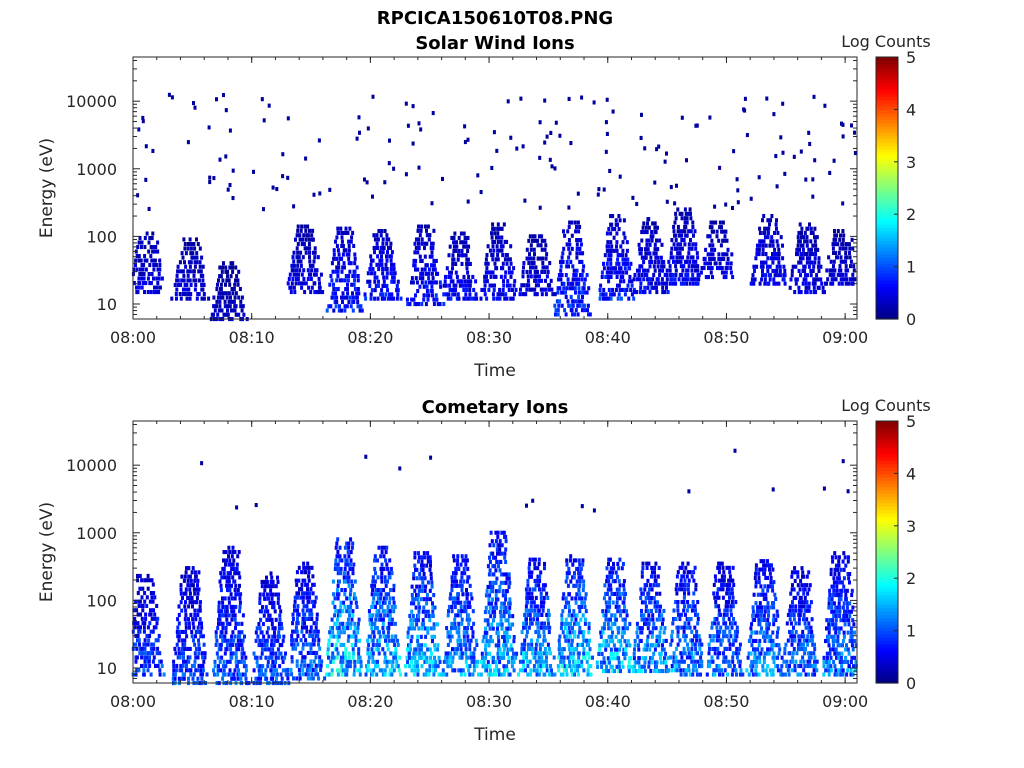 The width and height of the screenshot is (1024, 768). Describe the element at coordinates (887, 134) in the screenshot. I see `colorbar-segment` at that location.